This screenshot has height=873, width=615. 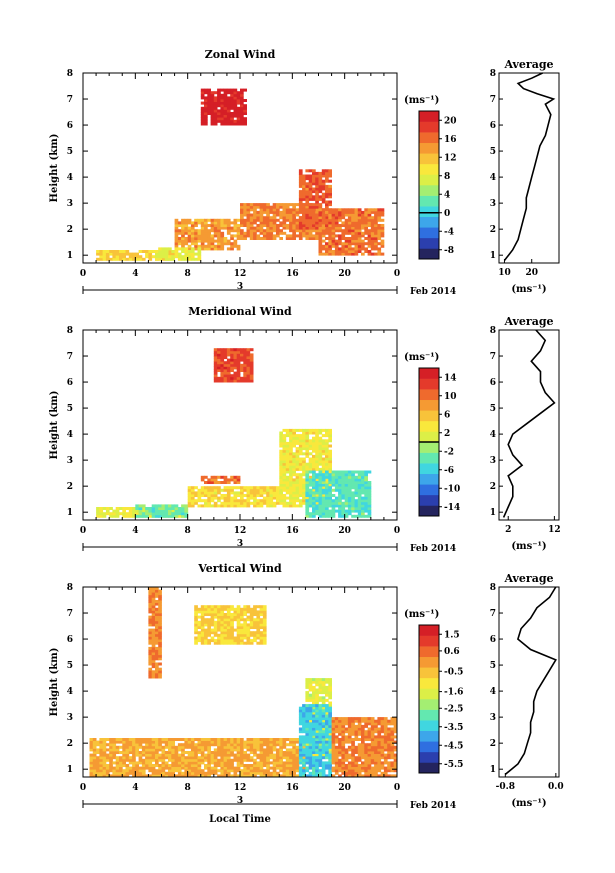 What do you see at coordinates (70, 152) in the screenshot?
I see `y-tick-label: 5` at bounding box center [70, 152].